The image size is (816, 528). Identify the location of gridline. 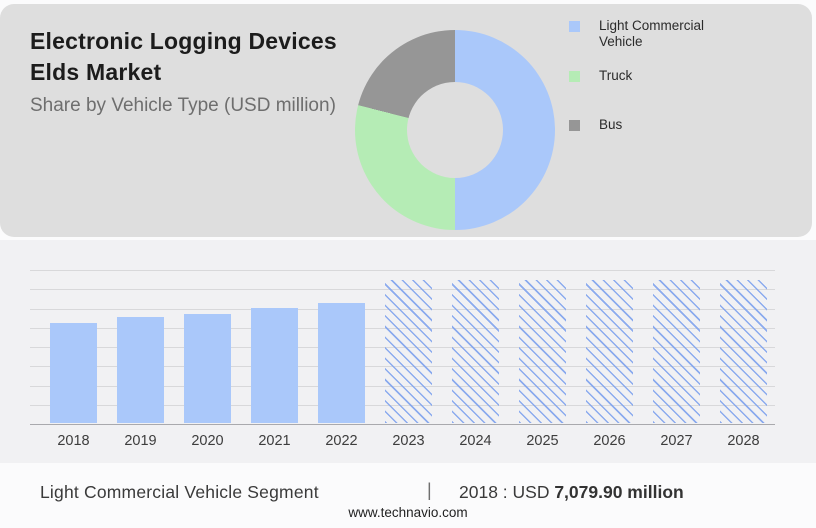
(402, 270).